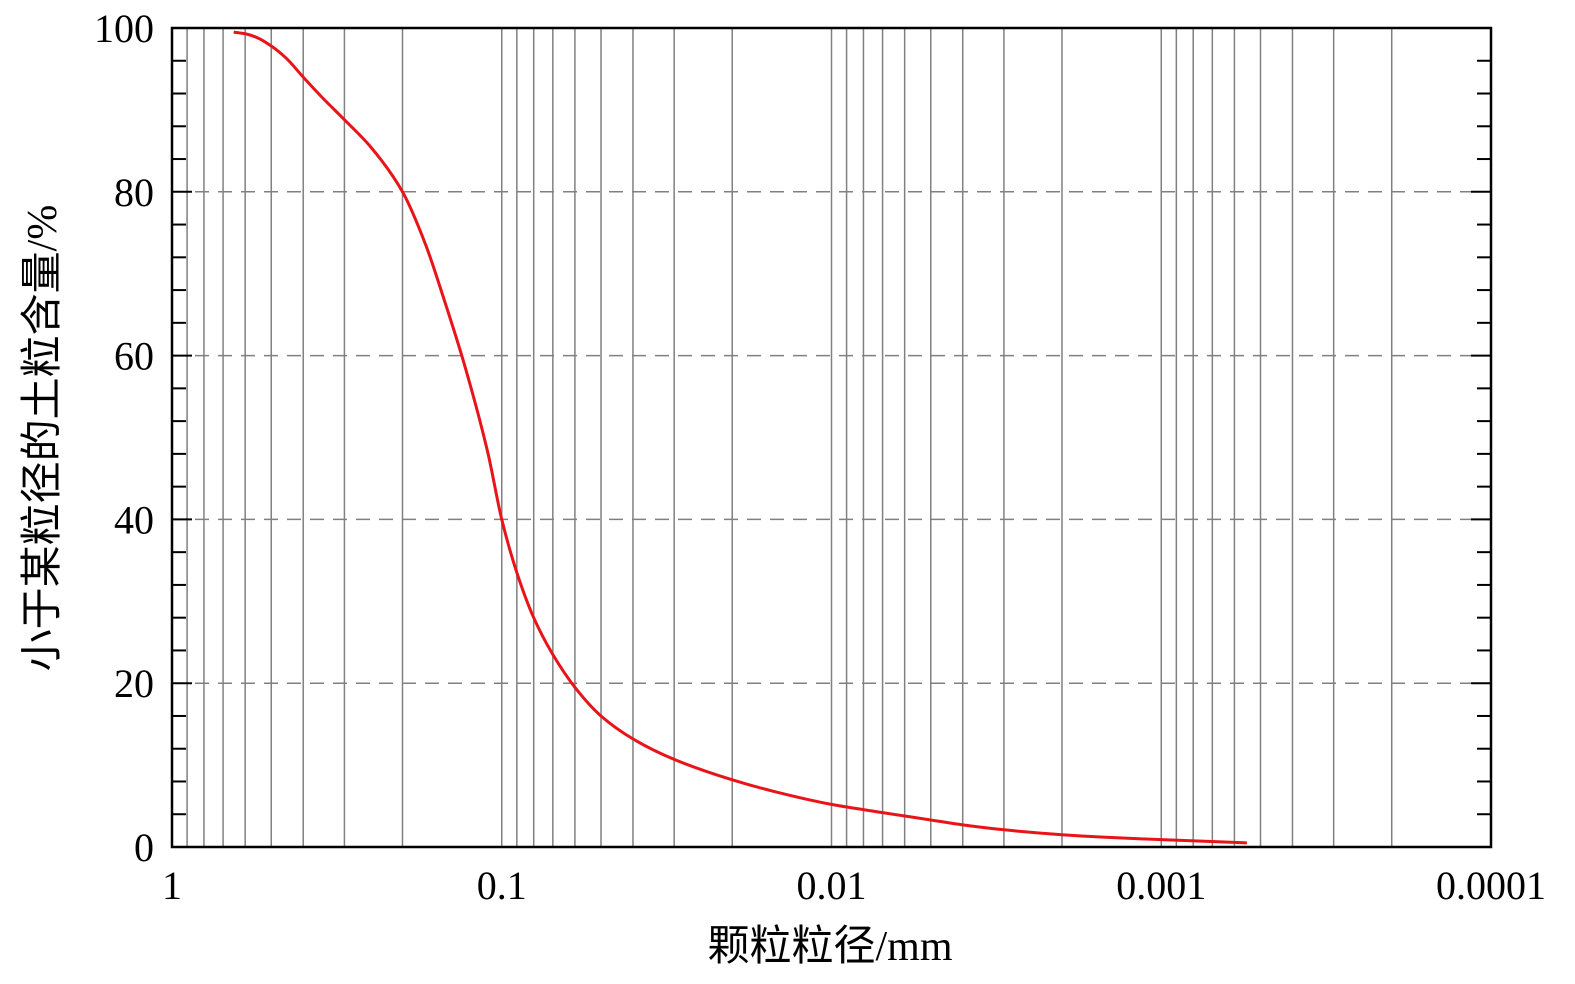  Describe the element at coordinates (134, 356) in the screenshot. I see `y-tick-label: 60` at that location.